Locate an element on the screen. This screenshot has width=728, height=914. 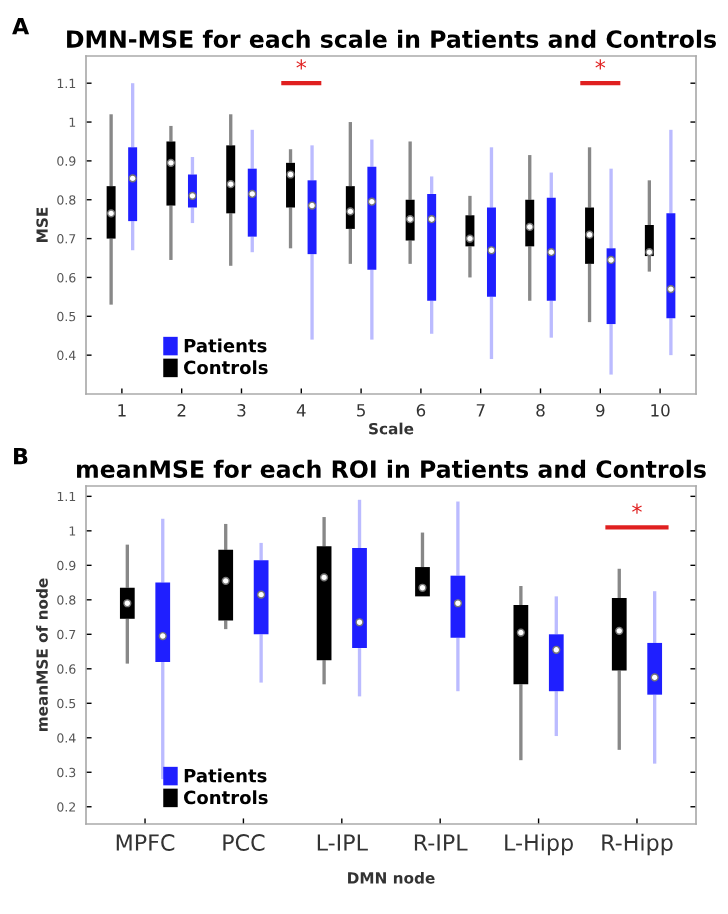
x-tick-label: R-Hipp is located at coordinates (637, 844).